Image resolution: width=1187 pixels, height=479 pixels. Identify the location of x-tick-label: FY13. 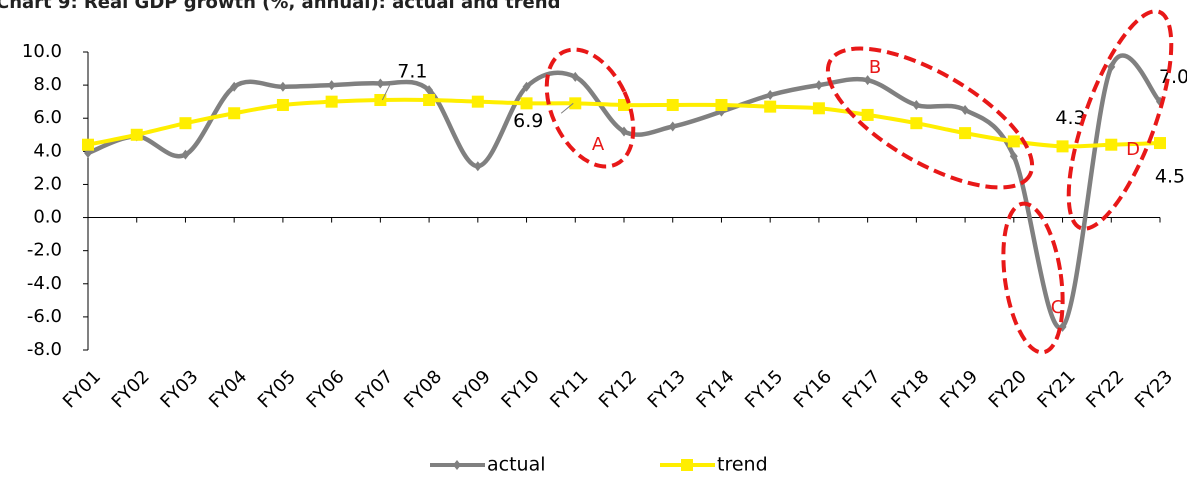
(667, 389).